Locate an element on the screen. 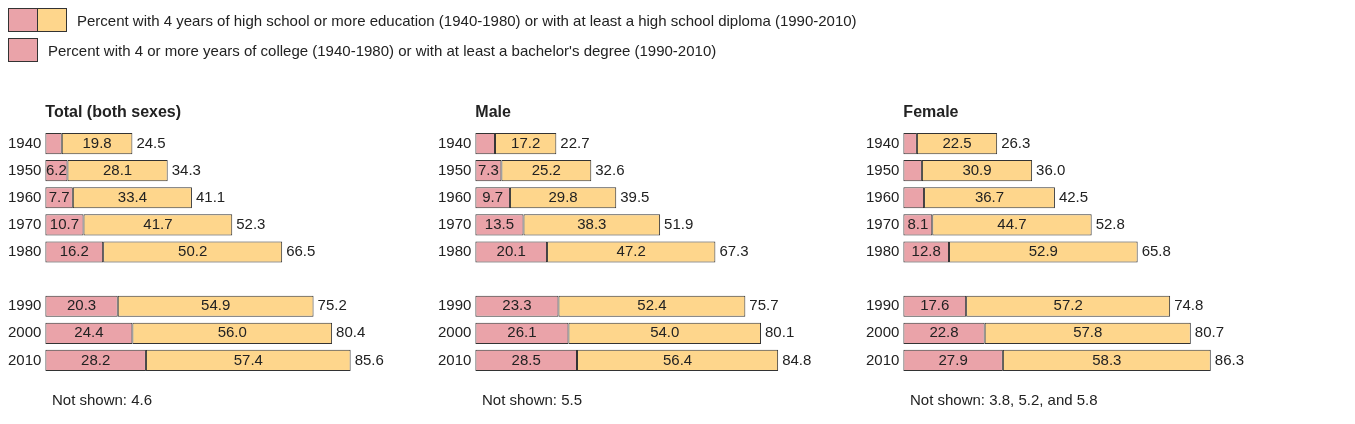 The height and width of the screenshot is (424, 1355). data-label: 17.2 is located at coordinates (526, 142).